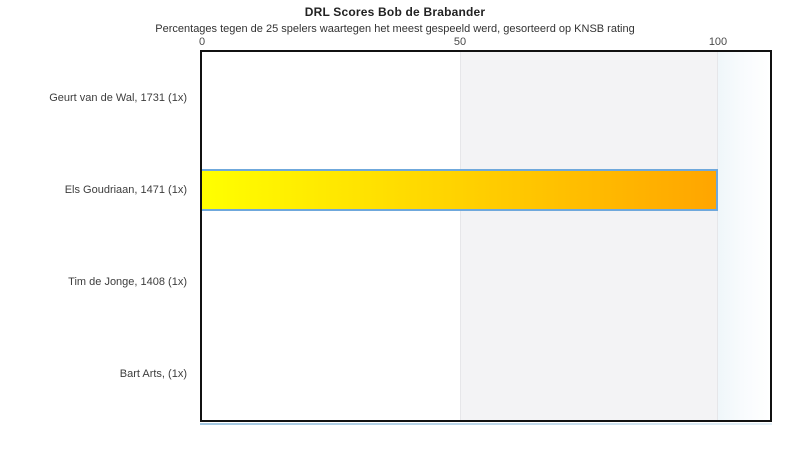  I want to click on category-label: Geurt van de Wal, 1731 (1x), so click(118, 98).